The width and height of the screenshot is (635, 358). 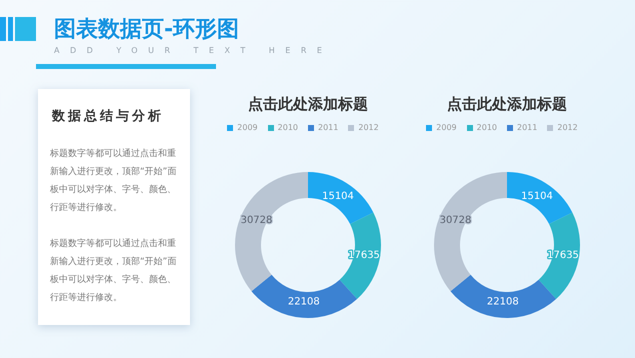 What do you see at coordinates (108, 116) in the screenshot?
I see `text: 数据总结与分析` at bounding box center [108, 116].